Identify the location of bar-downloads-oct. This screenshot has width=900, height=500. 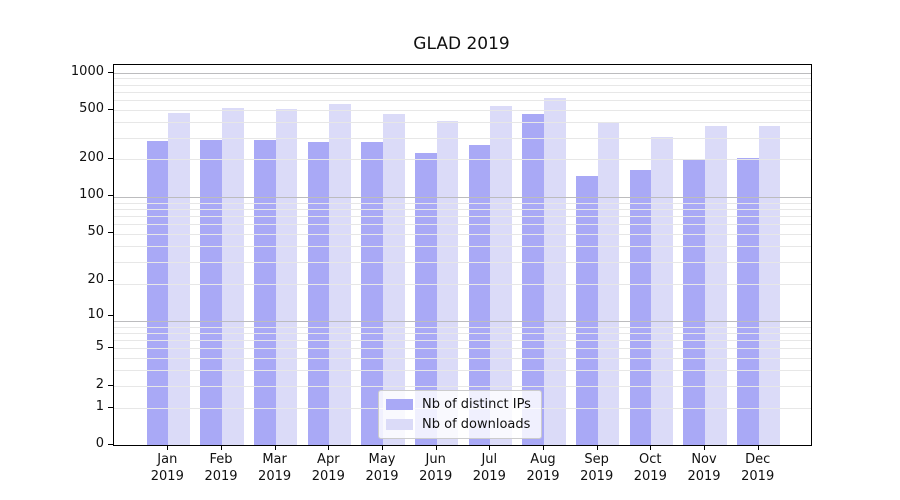
(662, 291).